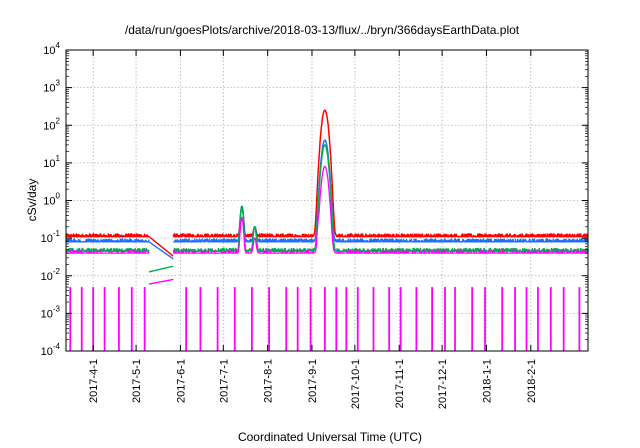 The width and height of the screenshot is (640, 448). What do you see at coordinates (356, 384) in the screenshot?
I see `x-tick-label: 2017-10-1` at bounding box center [356, 384].